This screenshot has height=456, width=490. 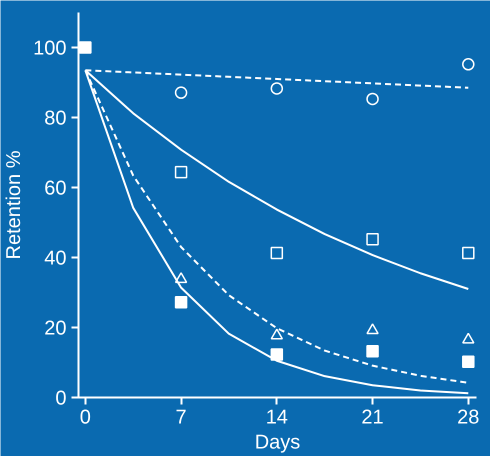 What do you see at coordinates (50, 49) in the screenshot?
I see `y-tick-label: 100` at bounding box center [50, 49].